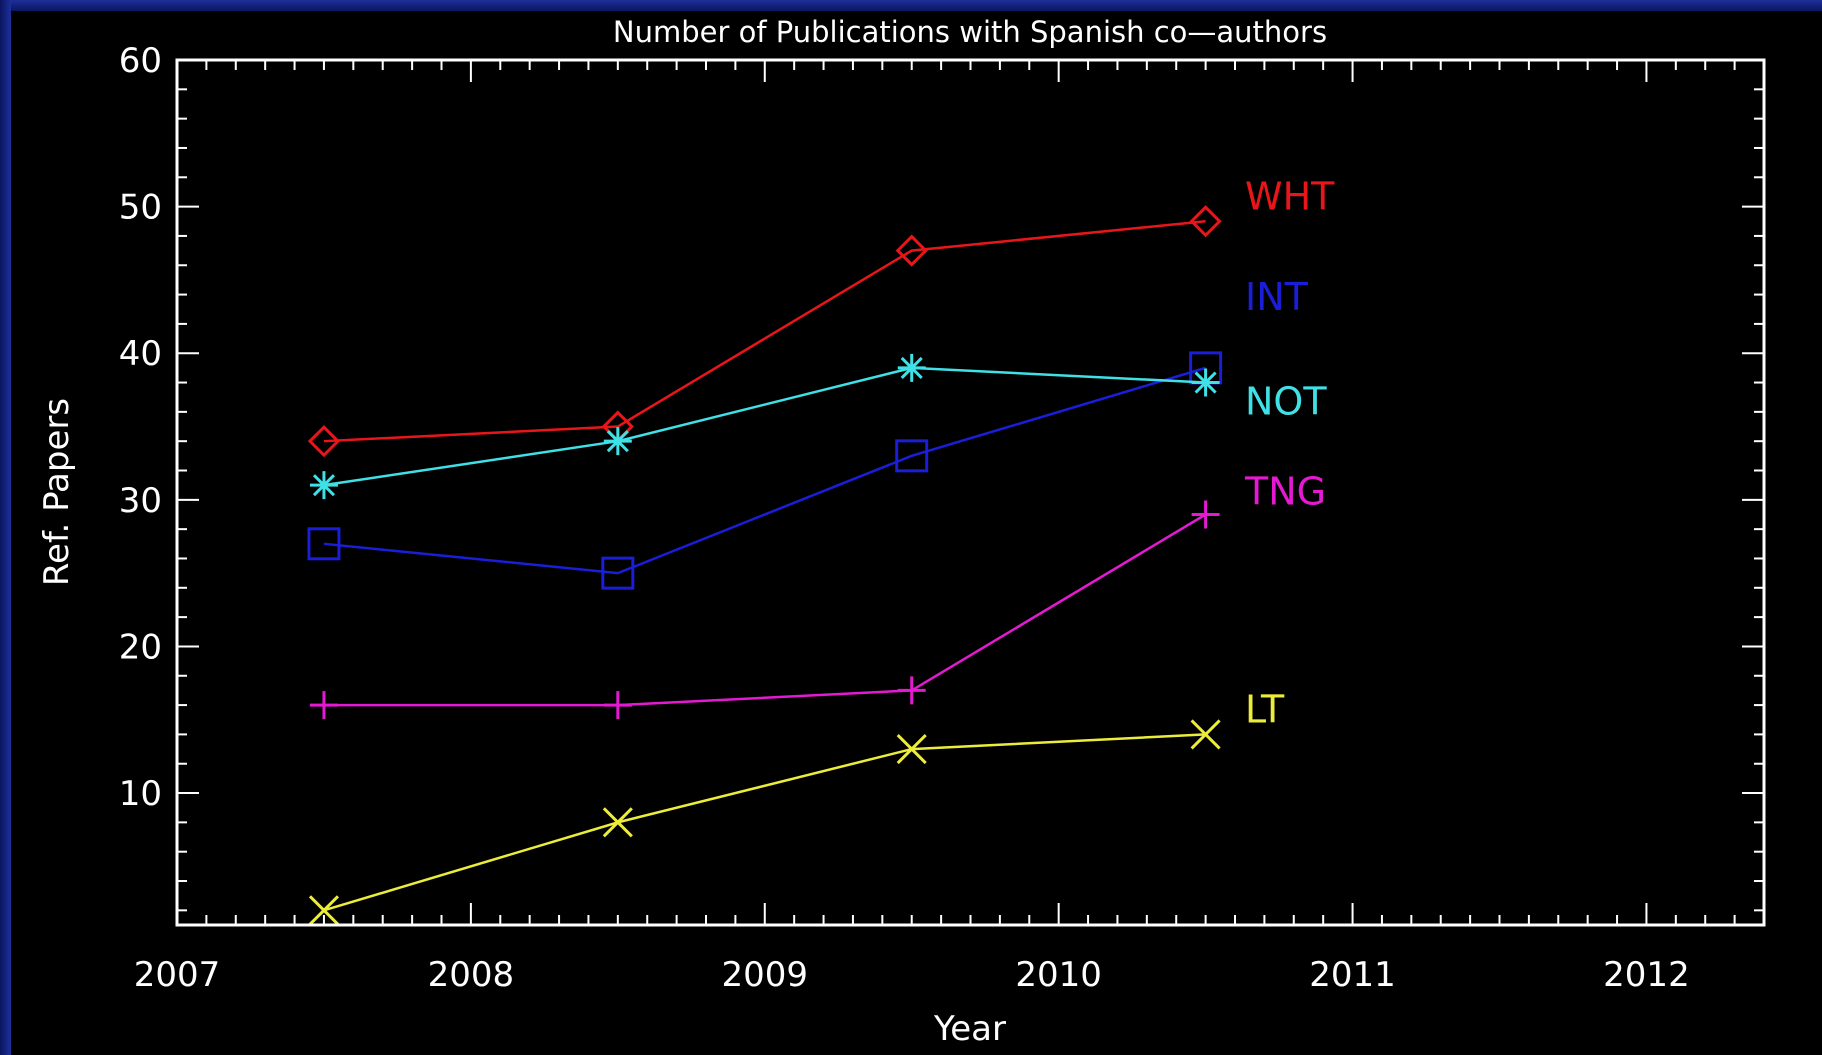  I want to click on series-tng, so click(764, 610).